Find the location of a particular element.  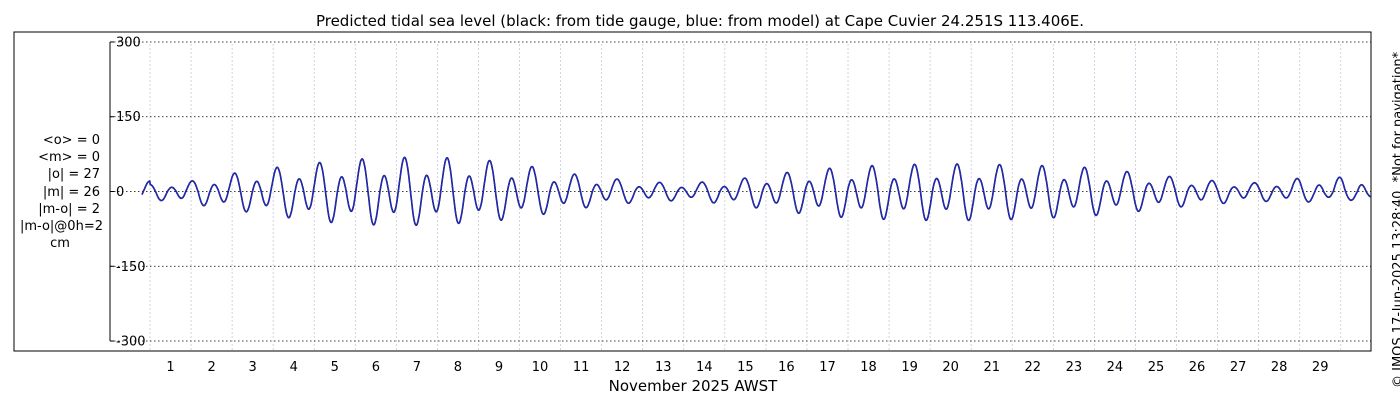

x-tick-label: 27 is located at coordinates (1238, 367).